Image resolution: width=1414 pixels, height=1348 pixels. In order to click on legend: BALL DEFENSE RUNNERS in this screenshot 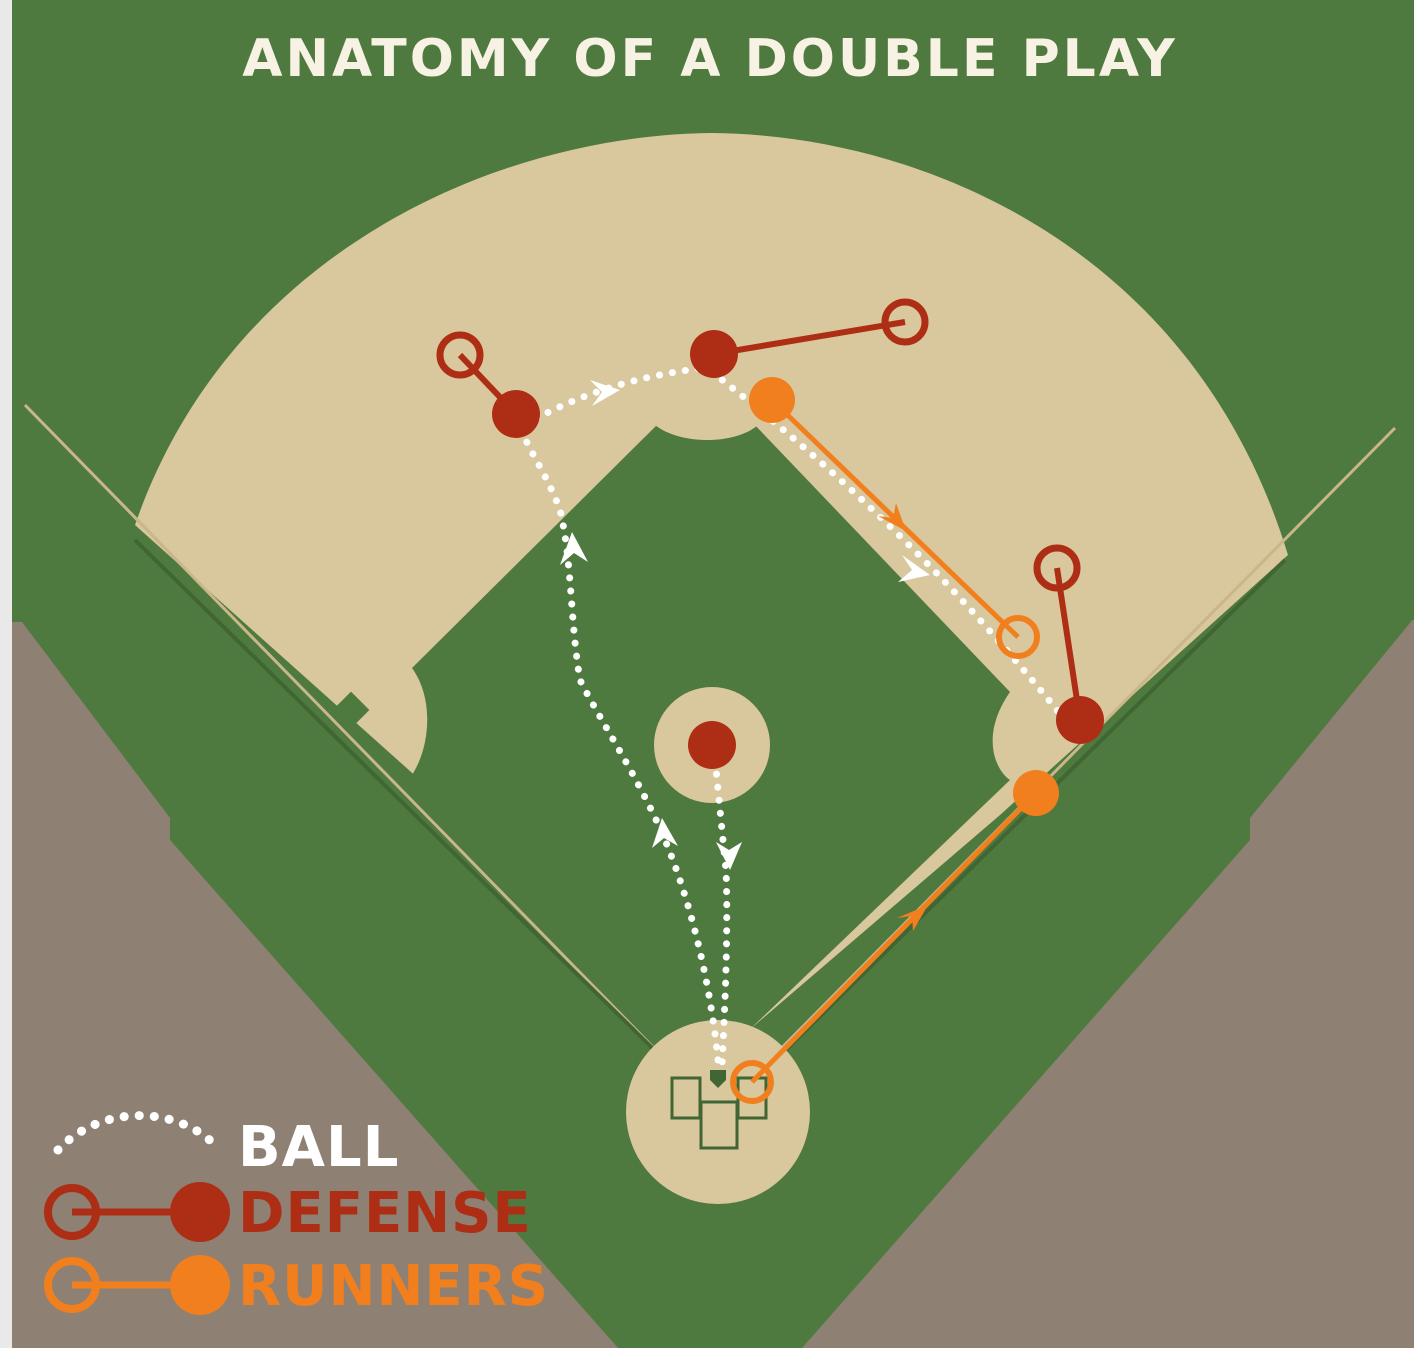, I will do `click(296, 1215)`.